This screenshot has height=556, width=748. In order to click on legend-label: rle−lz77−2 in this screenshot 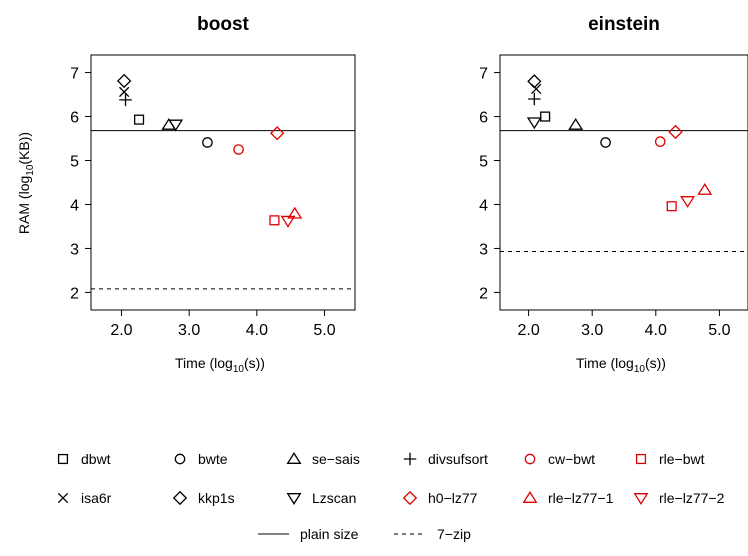, I will do `click(692, 498)`.